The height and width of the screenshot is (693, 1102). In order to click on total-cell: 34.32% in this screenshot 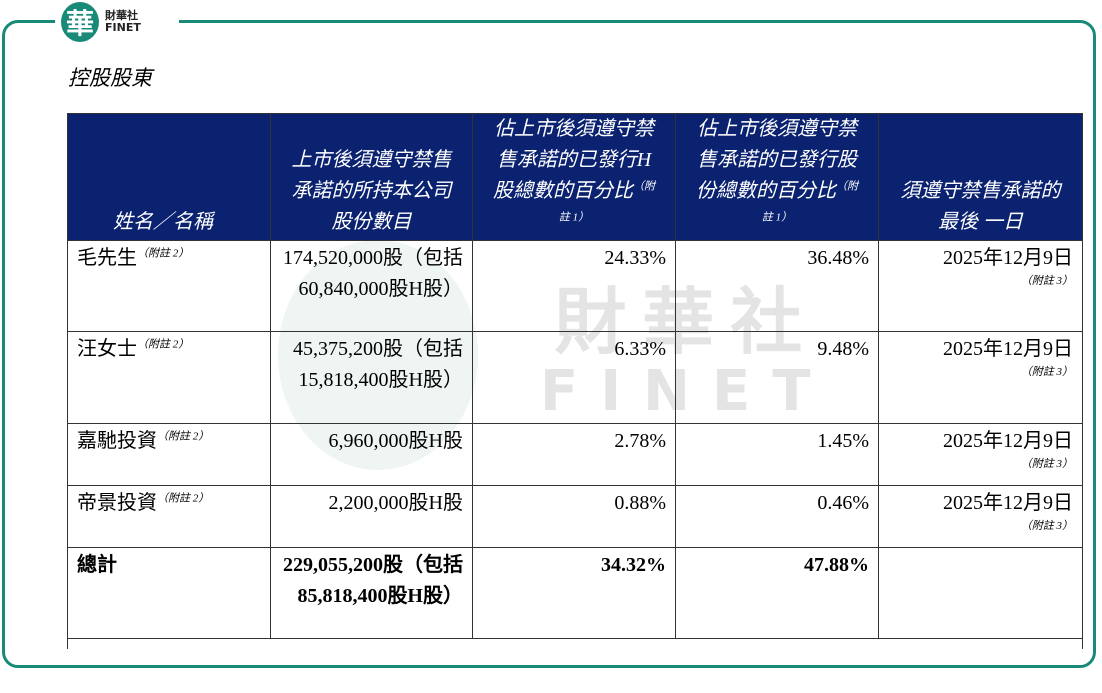, I will do `click(574, 593)`.